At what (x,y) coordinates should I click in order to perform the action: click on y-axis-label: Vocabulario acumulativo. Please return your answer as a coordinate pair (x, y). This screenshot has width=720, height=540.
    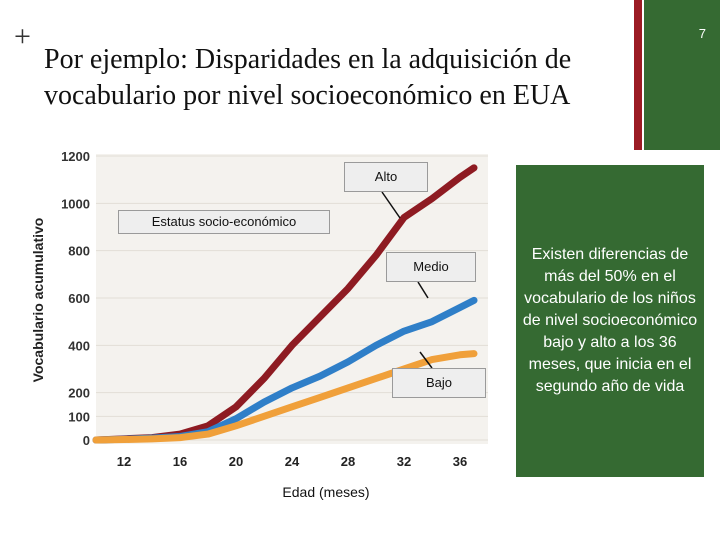
    Looking at the image, I should click on (38, 300).